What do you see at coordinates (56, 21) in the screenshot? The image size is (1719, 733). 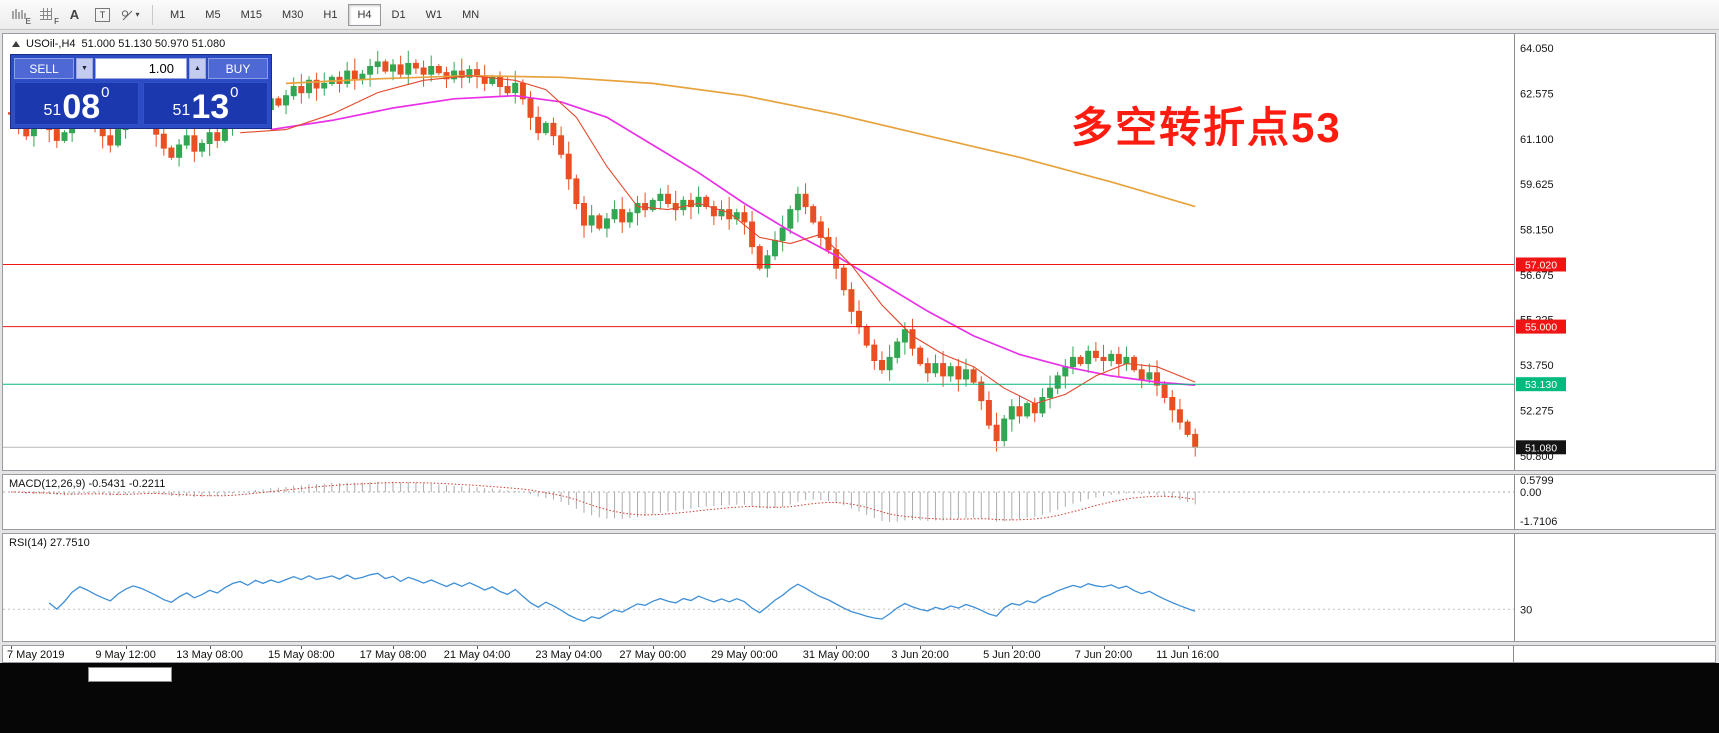 I see `icon-sub-label: F` at bounding box center [56, 21].